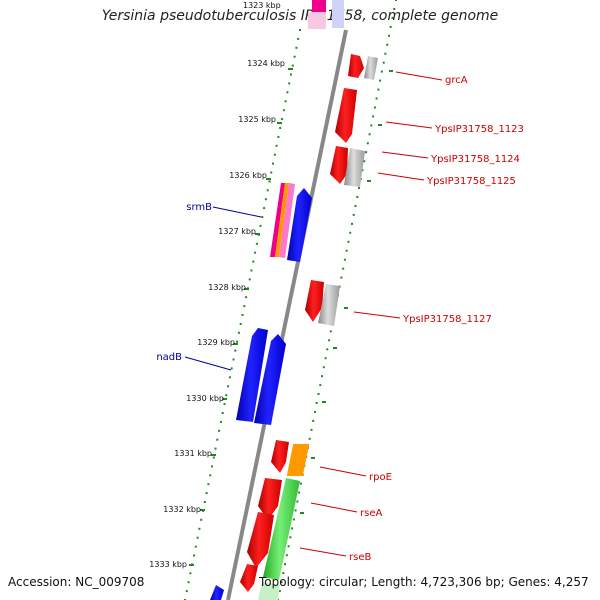 This screenshot has height=600, width=600. Describe the element at coordinates (360, 557) in the screenshot. I see `gene-label-rseB: rseB` at that location.